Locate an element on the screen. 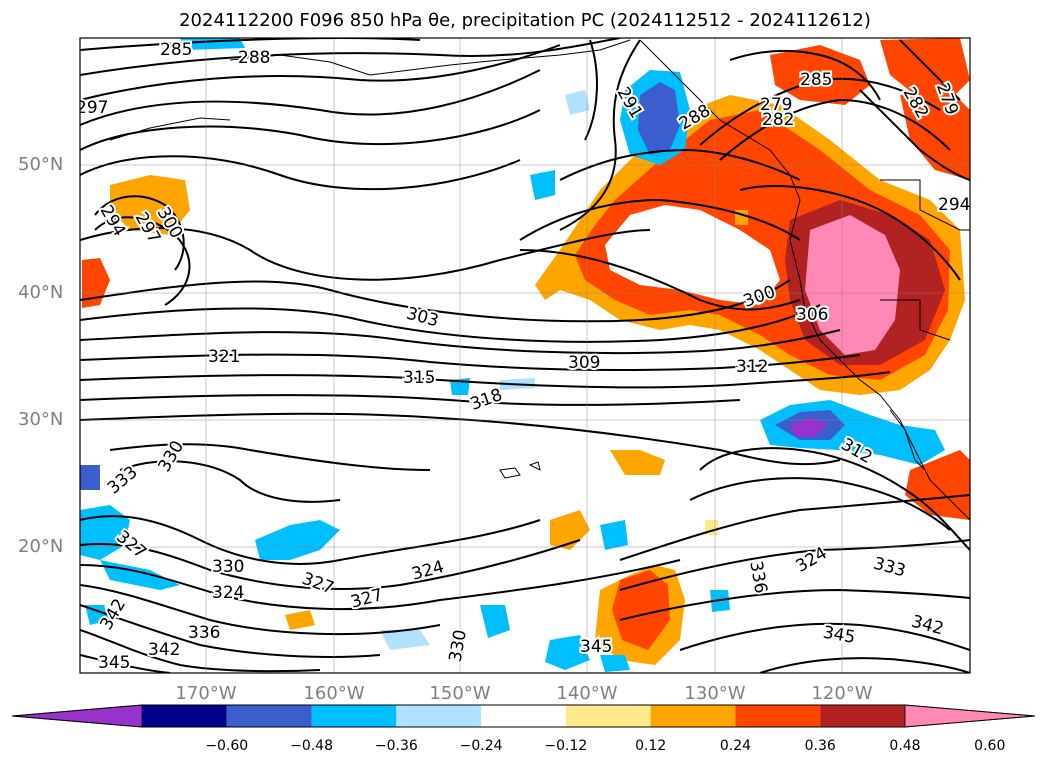 The image size is (1047, 767). lon-label-130w: 130°W is located at coordinates (715, 693).